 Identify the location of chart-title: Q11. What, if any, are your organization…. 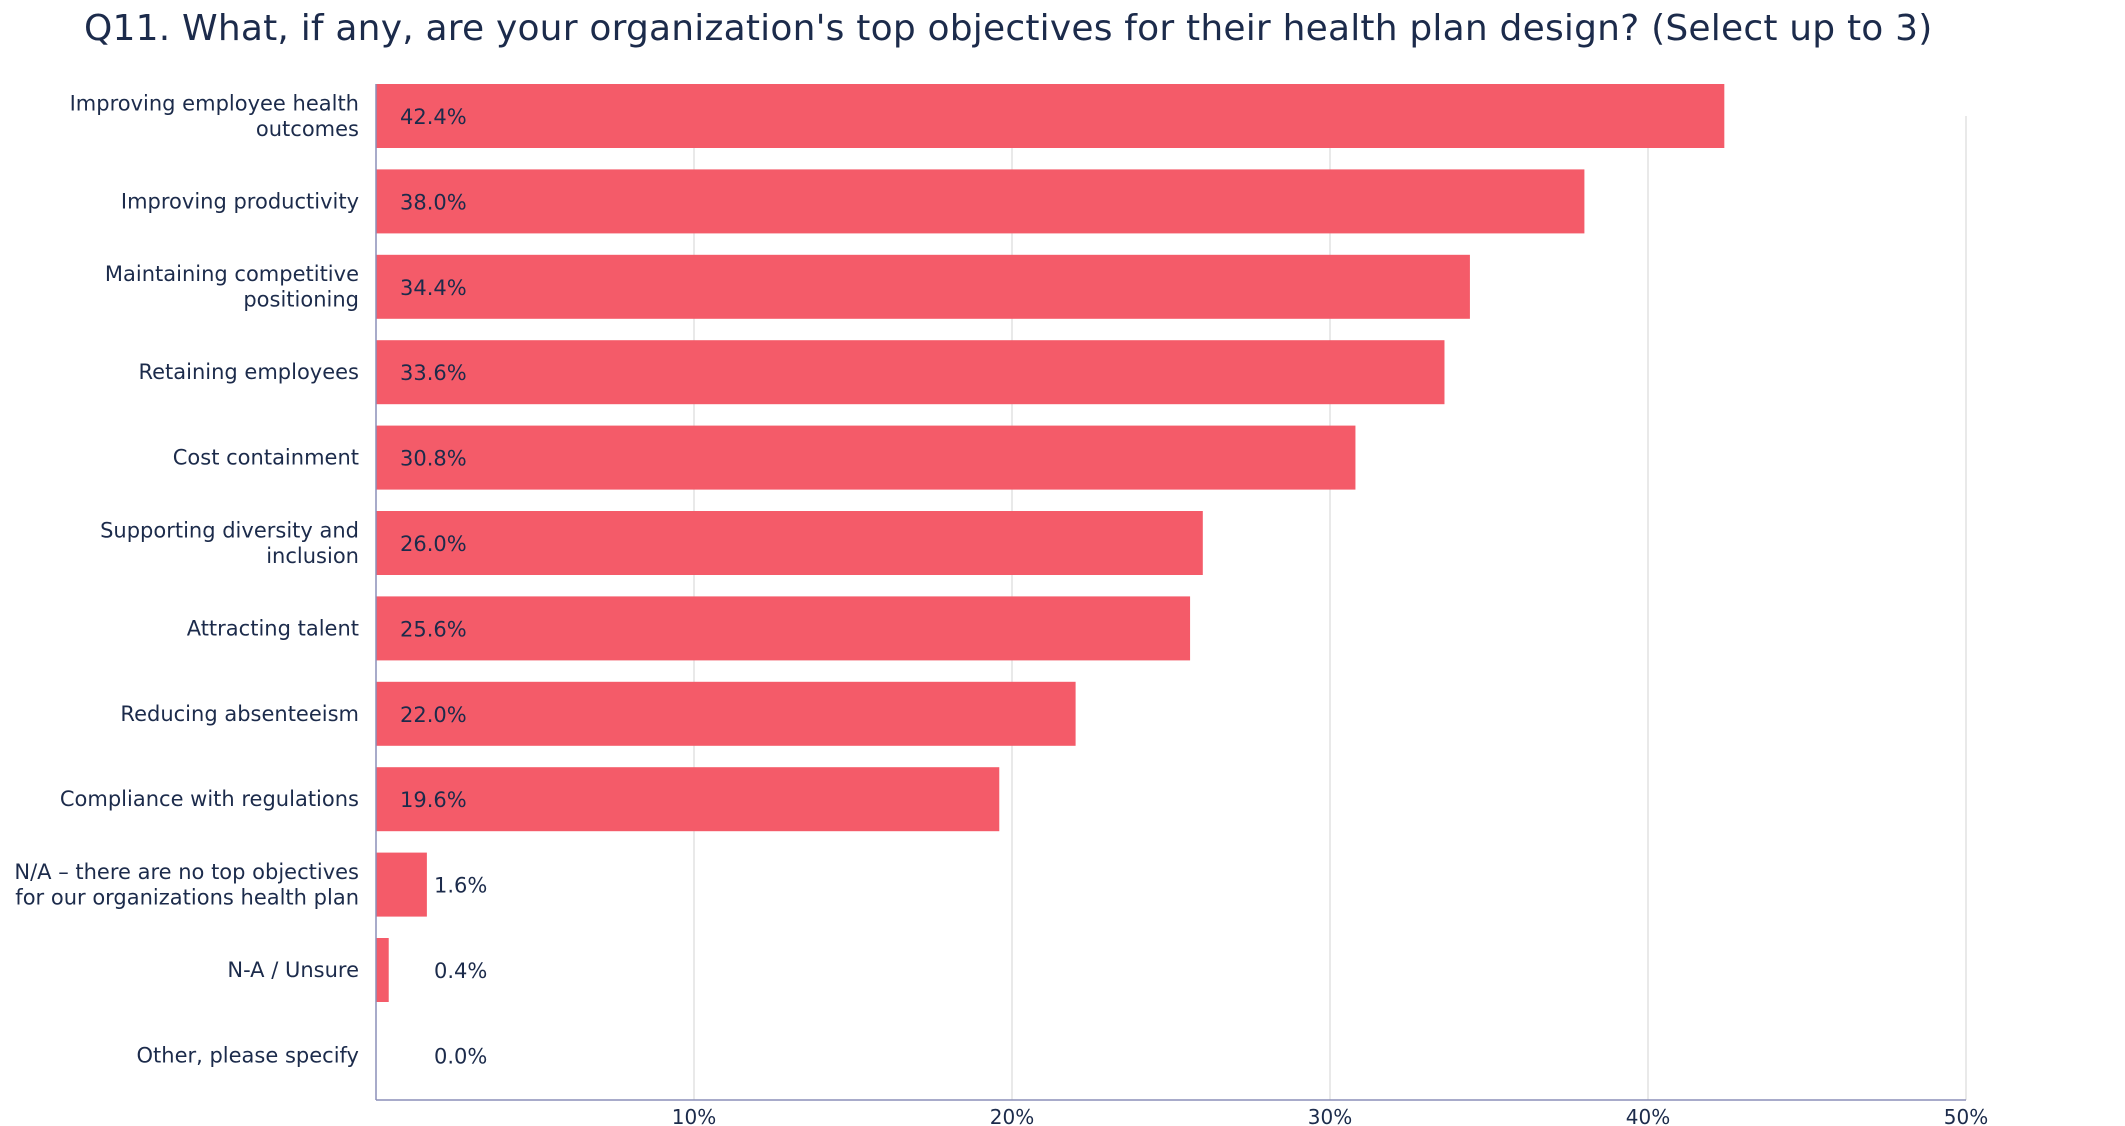
(1008, 28).